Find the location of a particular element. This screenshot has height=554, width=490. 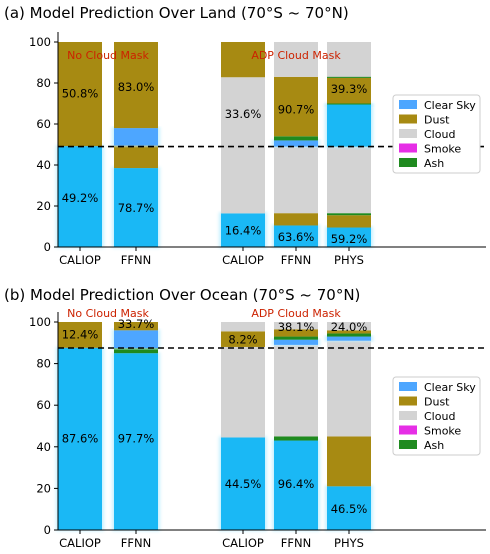

y-tick-label: 0 is located at coordinates (47, 530).